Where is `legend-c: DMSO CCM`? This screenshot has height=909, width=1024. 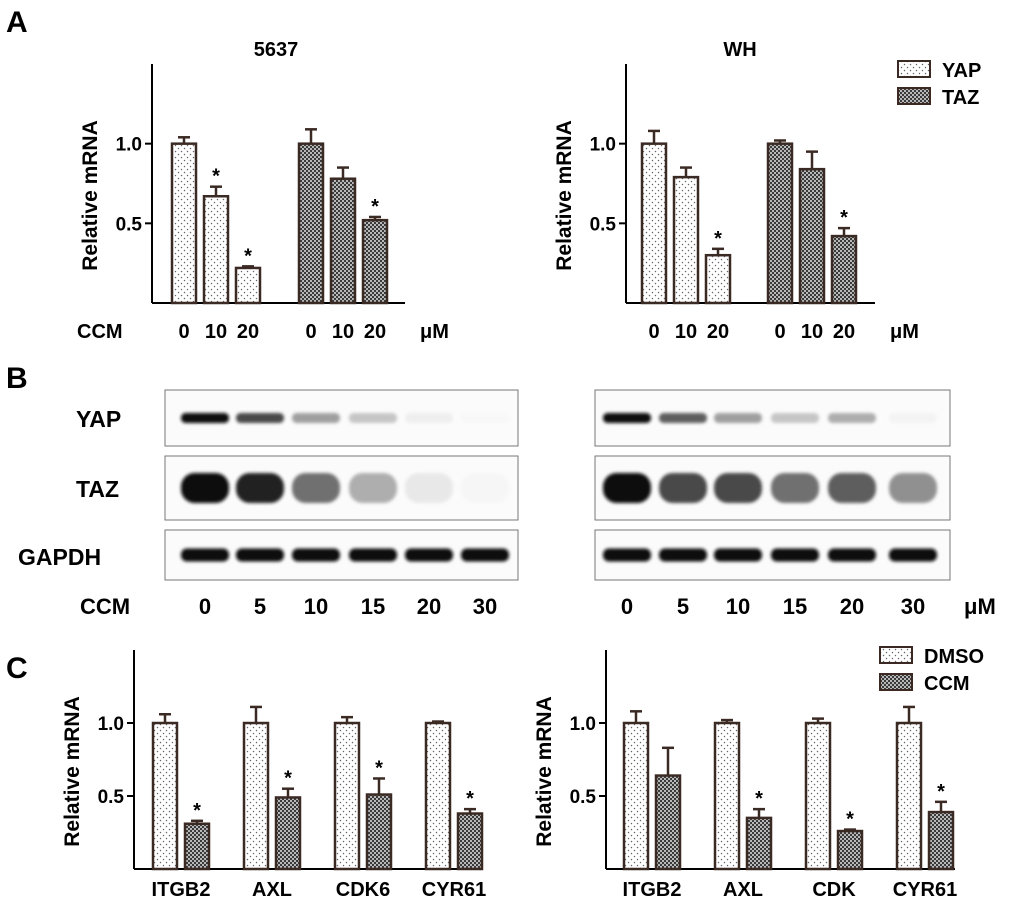 legend-c: DMSO CCM is located at coordinates (931, 670).